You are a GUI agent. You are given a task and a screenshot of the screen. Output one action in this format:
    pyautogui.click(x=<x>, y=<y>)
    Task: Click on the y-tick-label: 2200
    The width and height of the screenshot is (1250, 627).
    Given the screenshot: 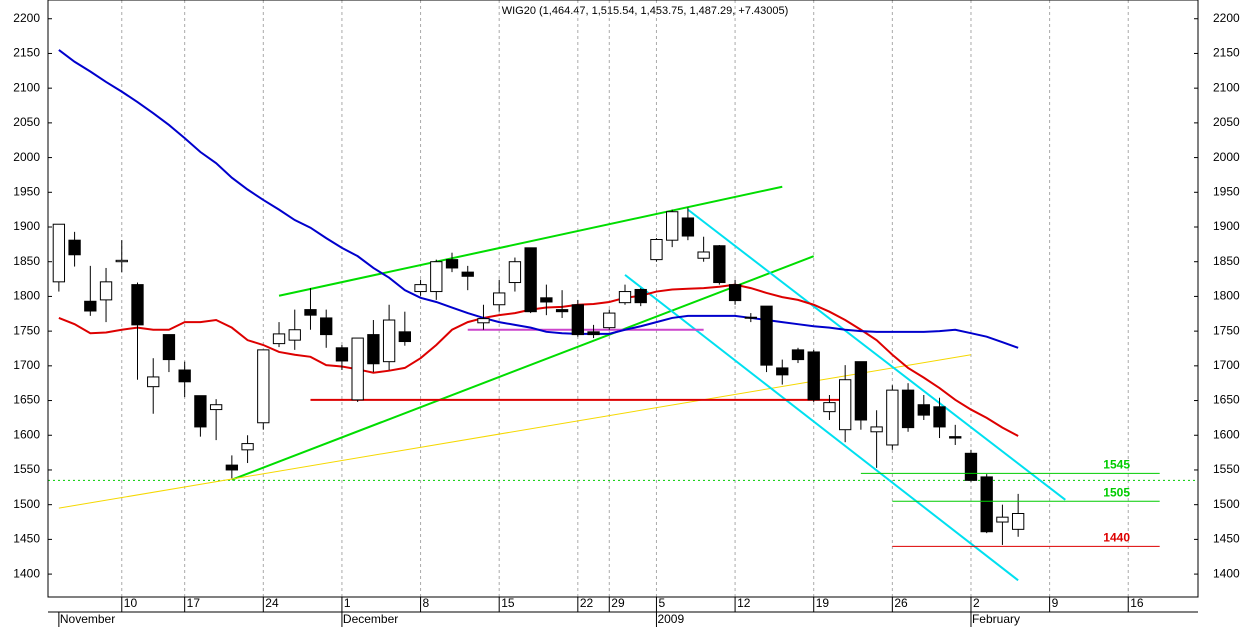 What is the action you would take?
    pyautogui.click(x=26, y=18)
    